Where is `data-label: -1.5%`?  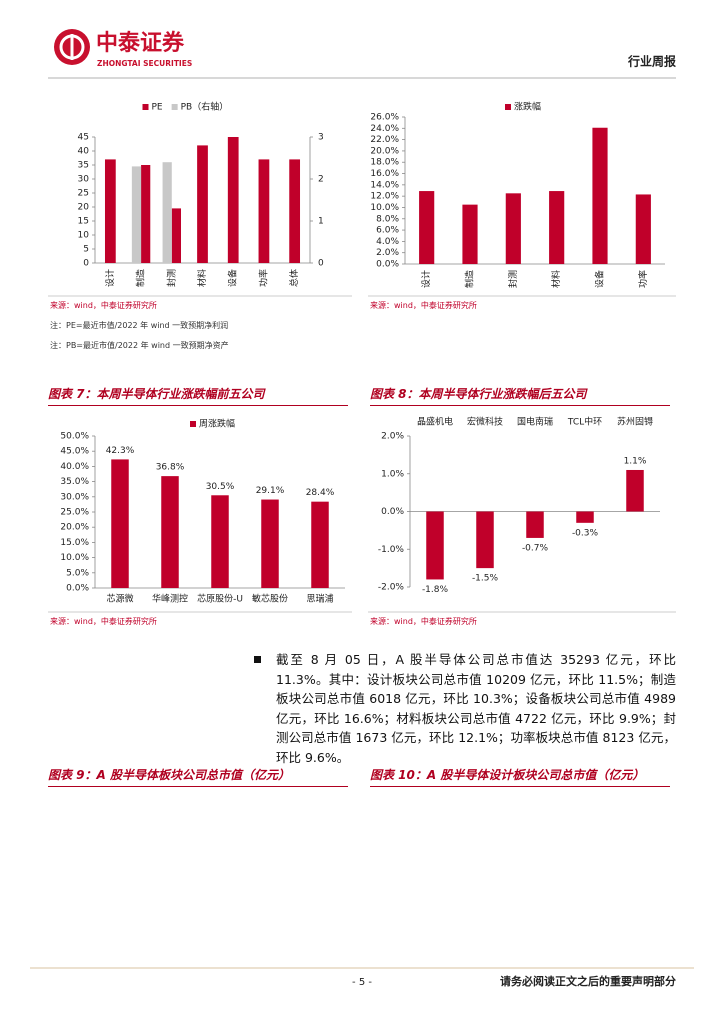
data-label: -1.5% is located at coordinates (485, 579).